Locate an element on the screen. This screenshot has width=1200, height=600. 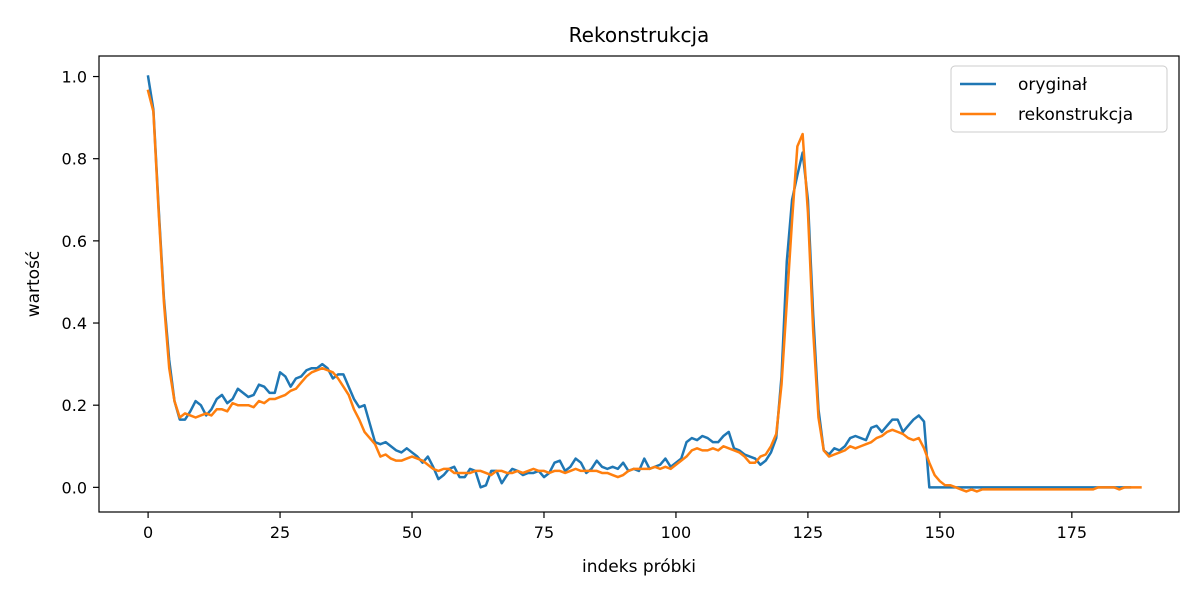
x-tick-label: 100 is located at coordinates (676, 532).